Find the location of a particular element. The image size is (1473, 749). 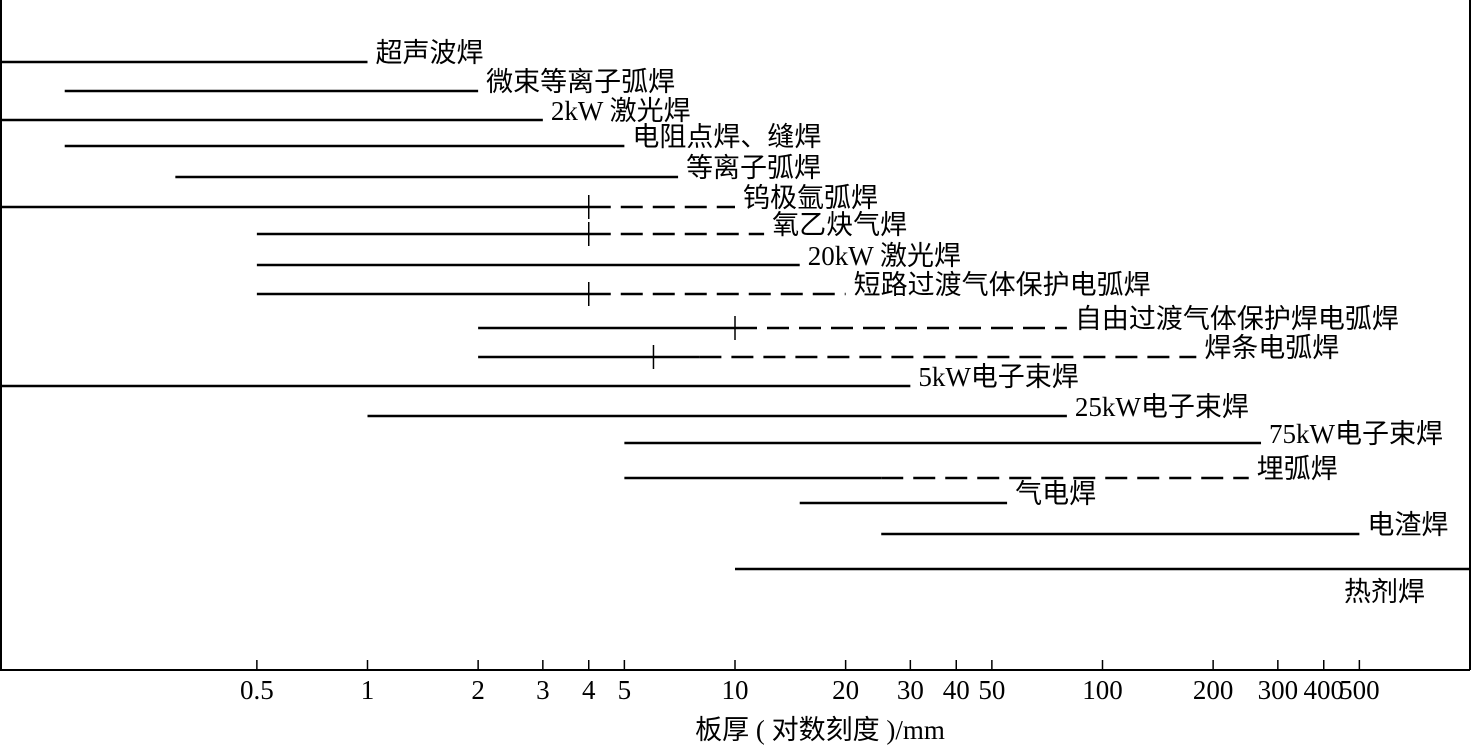

x-tick-label: 200 is located at coordinates (1213, 690).